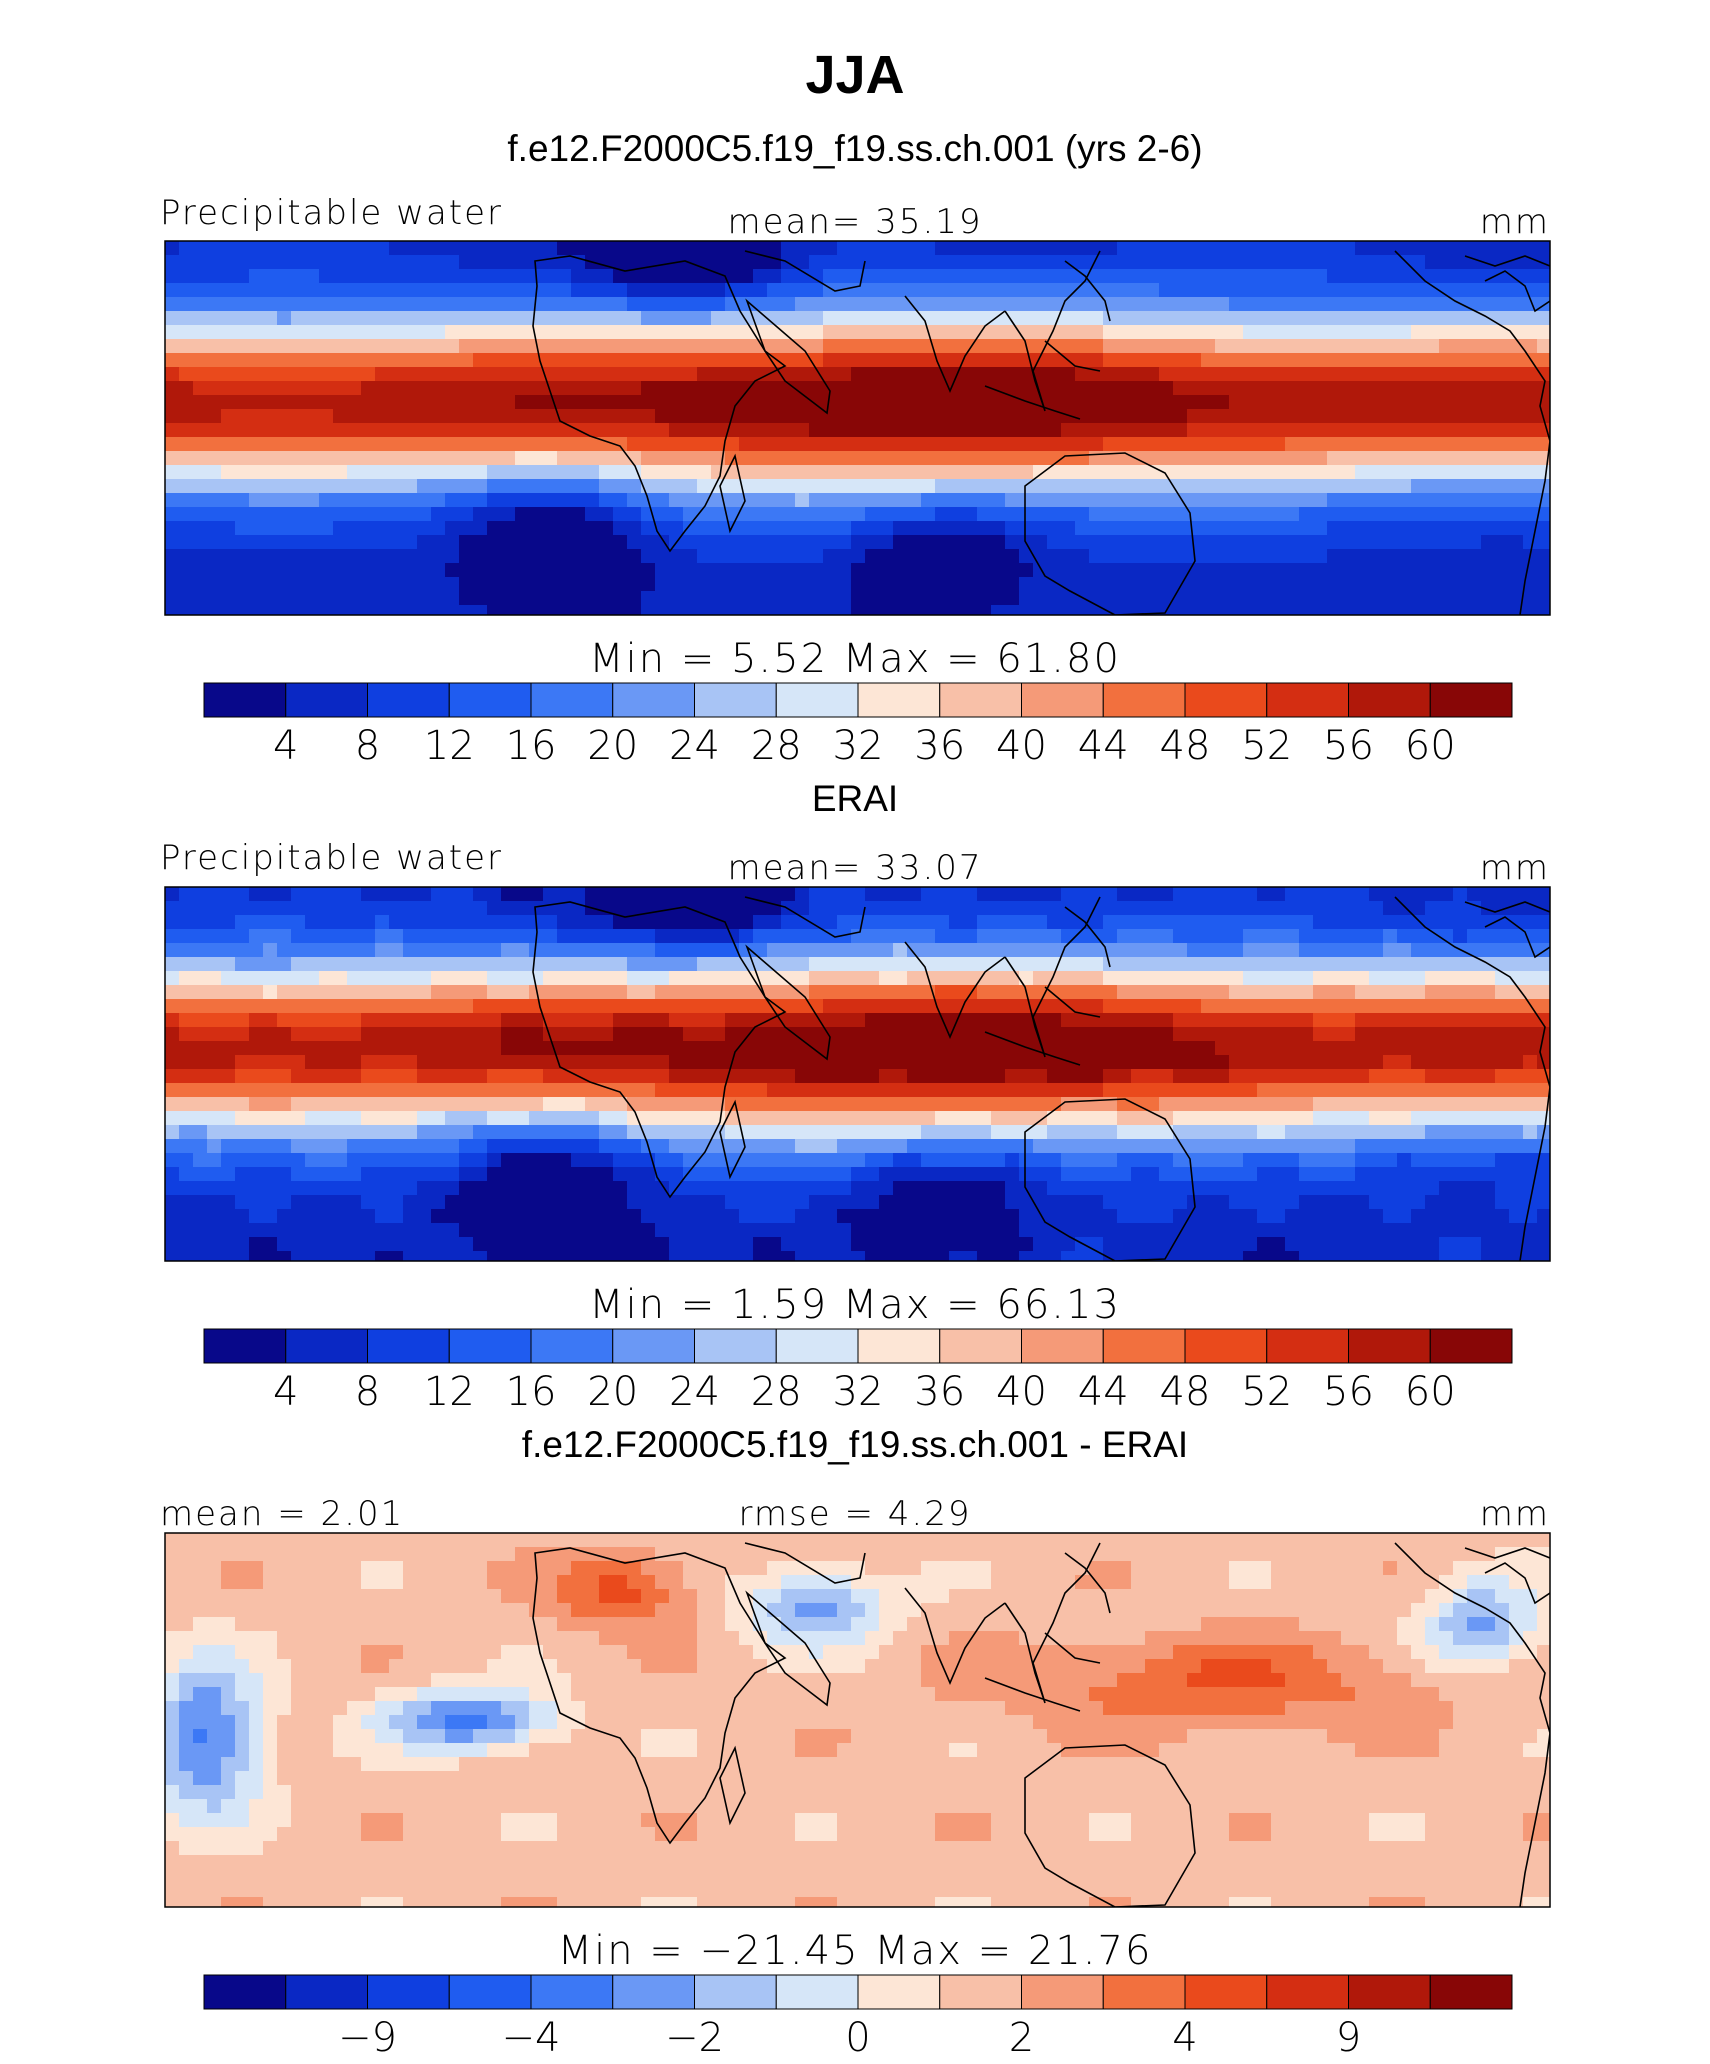 Image resolution: width=1710 pixels, height=2064 pixels. I want to click on panel-1-variable-label: Precipitable water, so click(332, 213).